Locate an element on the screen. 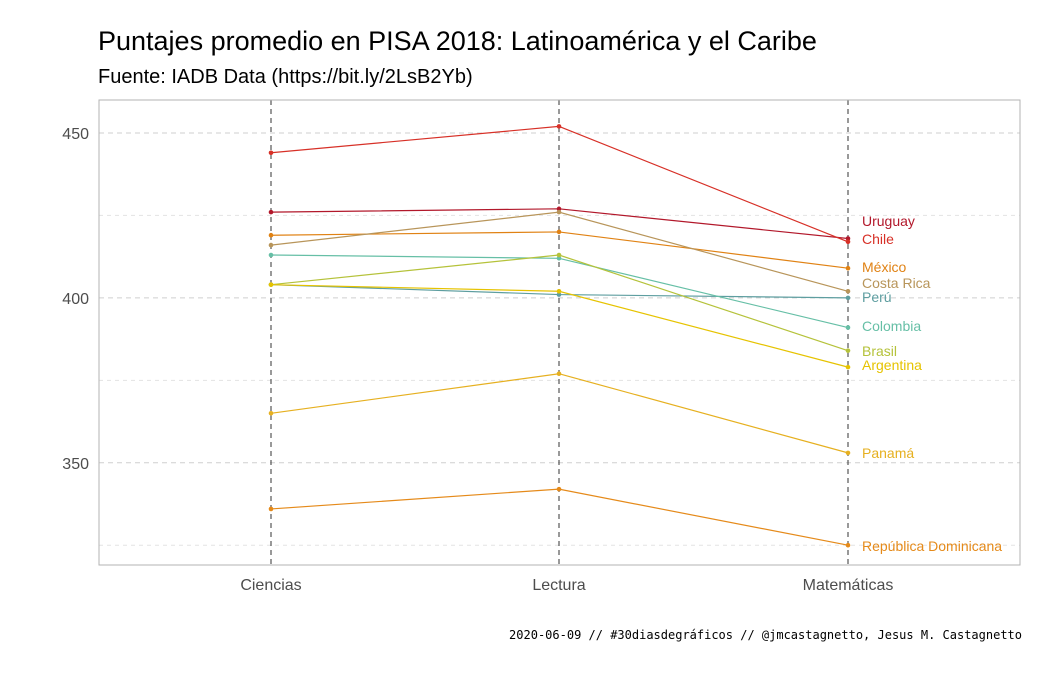  series-label: Panamá is located at coordinates (888, 453).